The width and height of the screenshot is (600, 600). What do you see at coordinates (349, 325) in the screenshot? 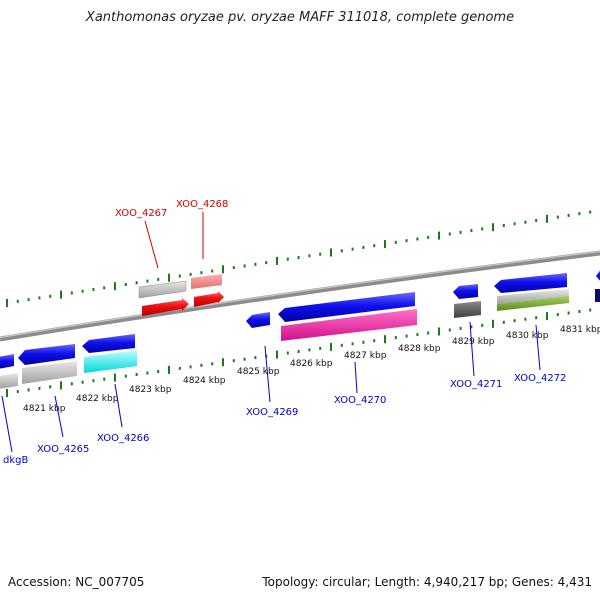
I see `gene-arrow-xoo-4270-magenta` at bounding box center [349, 325].